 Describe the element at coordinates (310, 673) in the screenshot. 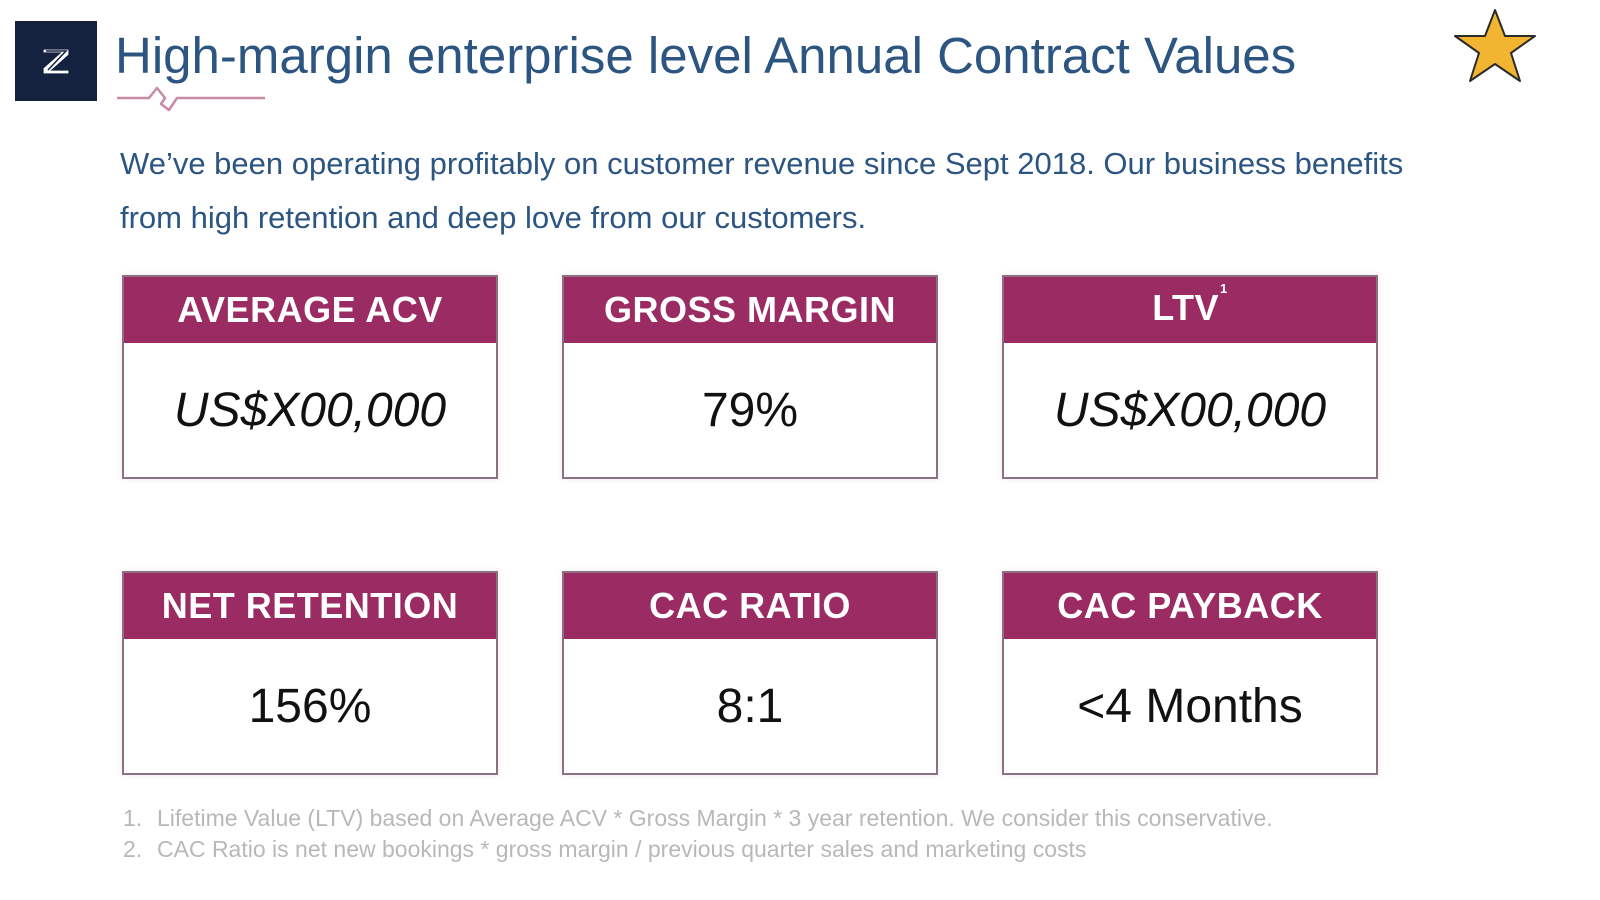

I see `metric-card-net-retention: NET RETENTION 156%` at that location.